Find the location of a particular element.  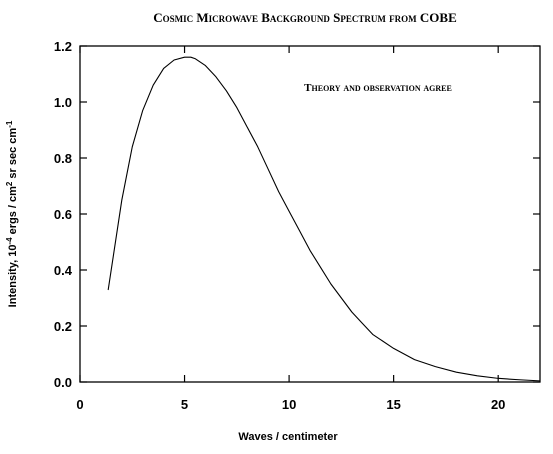

y-tick-label: 1.2 is located at coordinates (63, 46).